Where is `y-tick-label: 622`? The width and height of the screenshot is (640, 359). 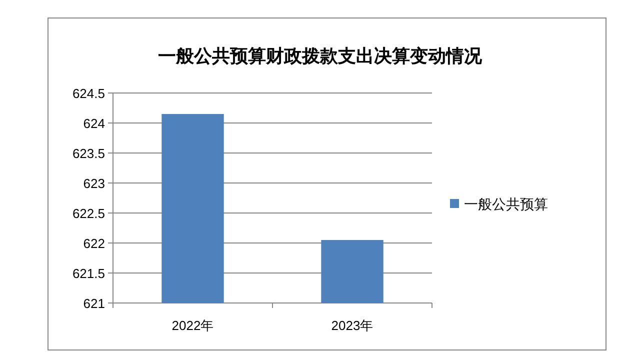
y-tick-label: 622 is located at coordinates (94, 243).